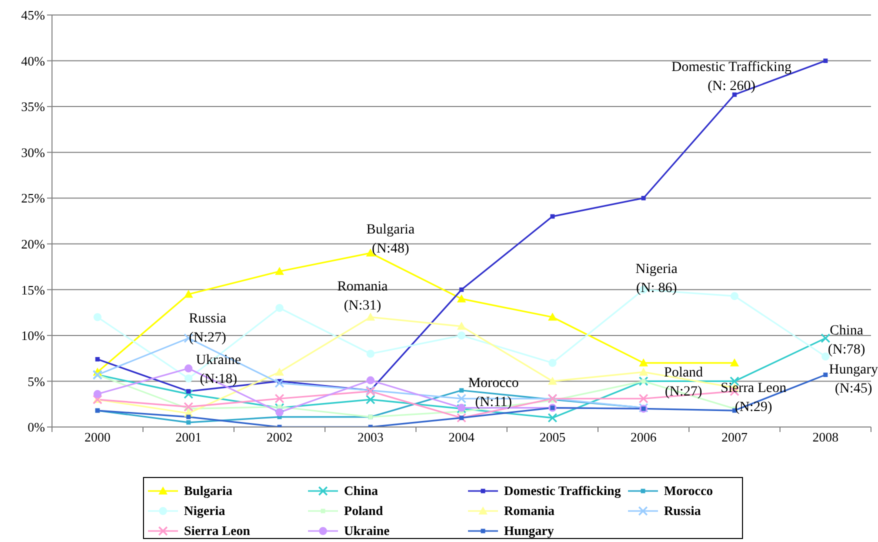 This screenshot has width=878, height=542. Describe the element at coordinates (33, 290) in the screenshot. I see `y-tick-label: 15%` at that location.